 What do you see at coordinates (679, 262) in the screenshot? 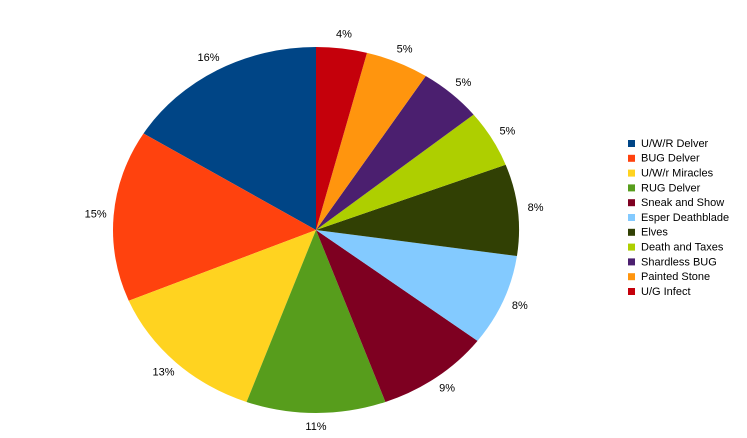
I see `legend-label: Shardless BUG` at bounding box center [679, 262].